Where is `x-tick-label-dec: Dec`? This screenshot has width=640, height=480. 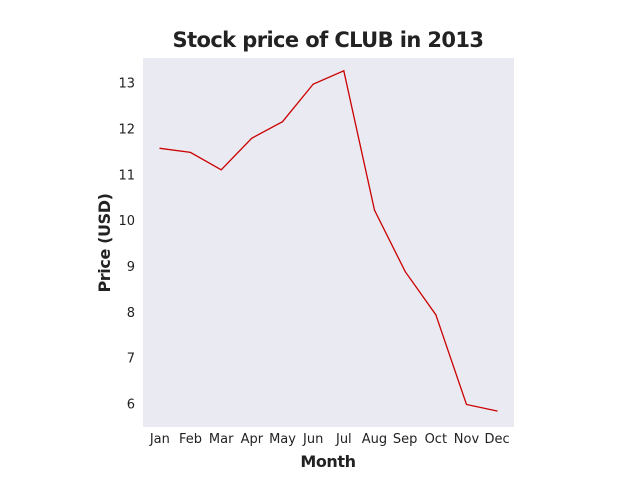 x-tick-label-dec: Dec is located at coordinates (497, 439).